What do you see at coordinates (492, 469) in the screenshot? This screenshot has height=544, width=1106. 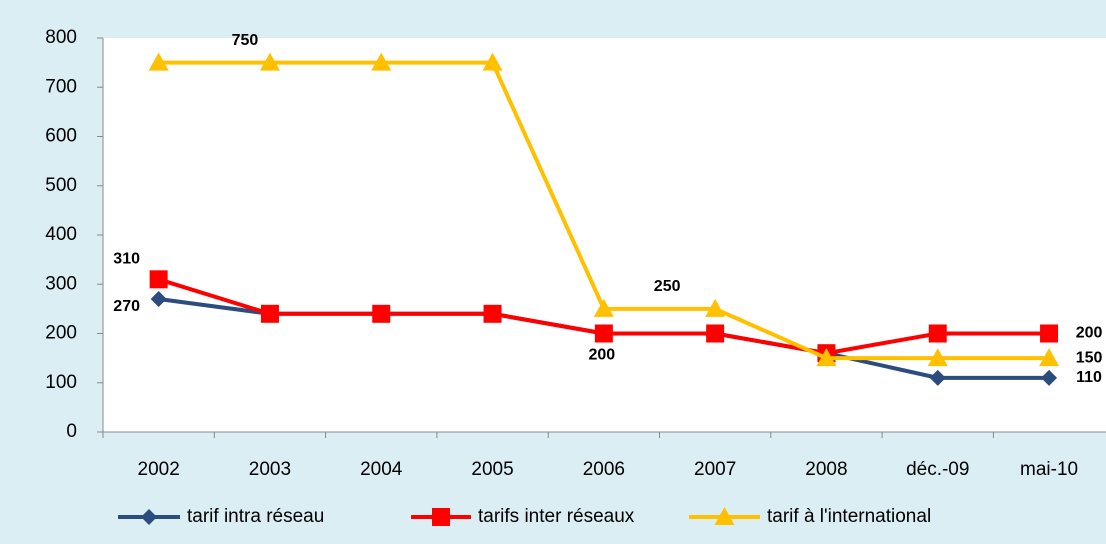 I see `x-tick-label: 2005` at bounding box center [492, 469].